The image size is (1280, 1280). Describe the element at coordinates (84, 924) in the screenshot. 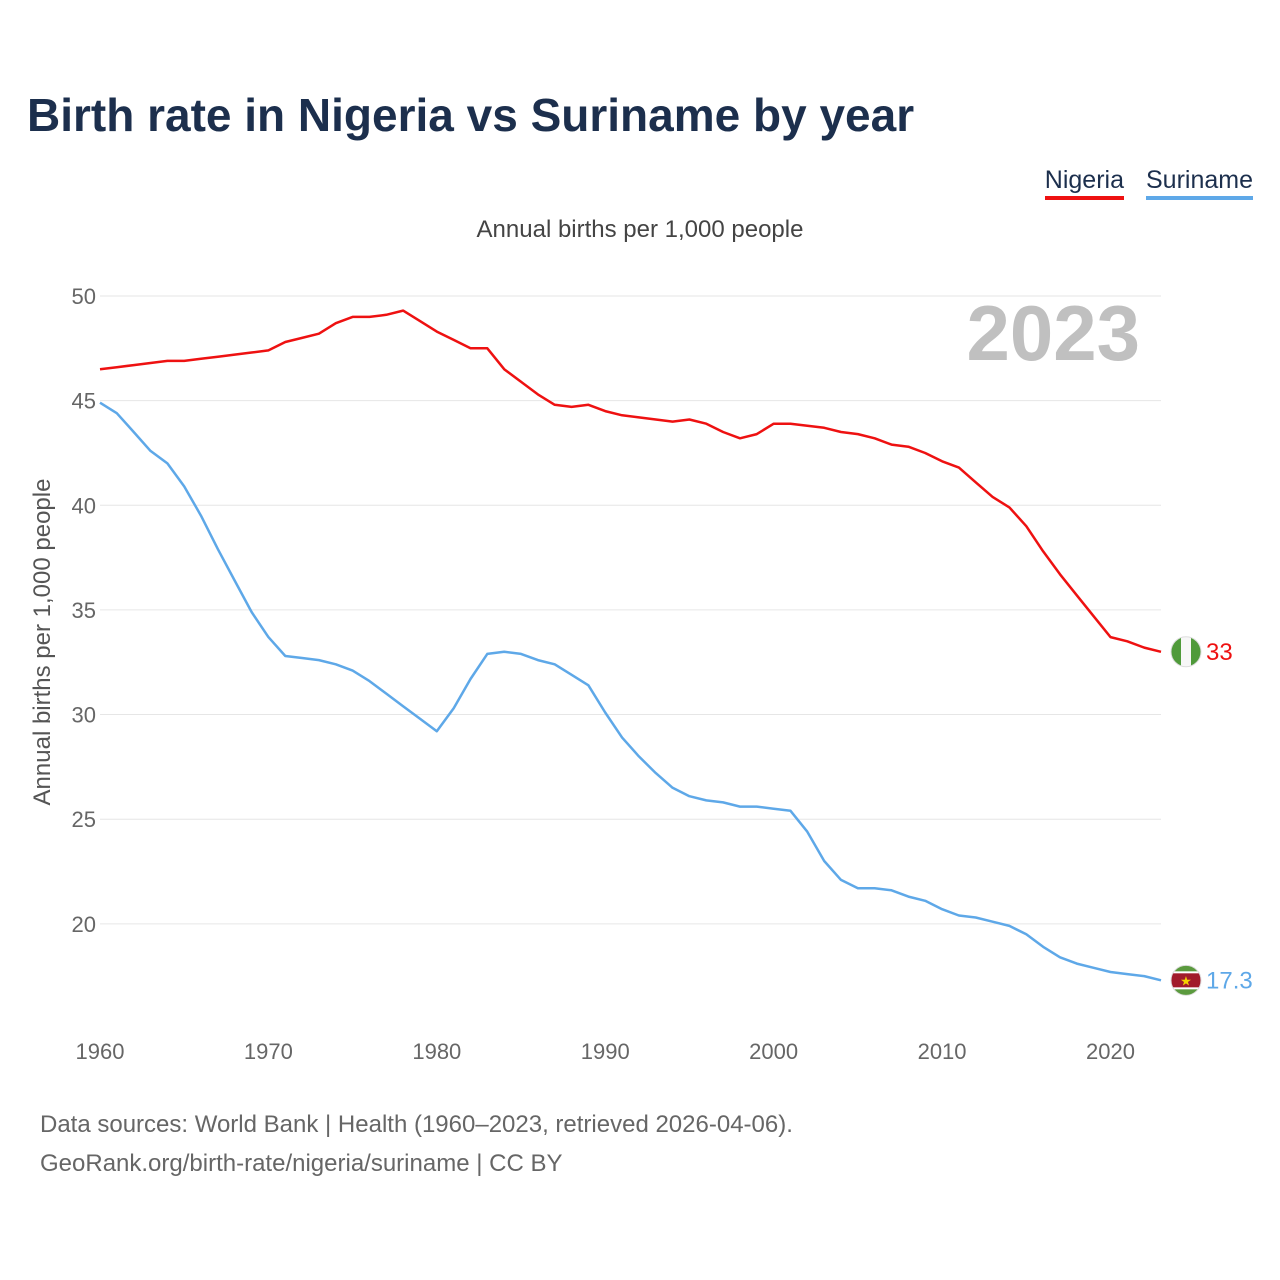

I see `y-tick-label-20: 20` at that location.